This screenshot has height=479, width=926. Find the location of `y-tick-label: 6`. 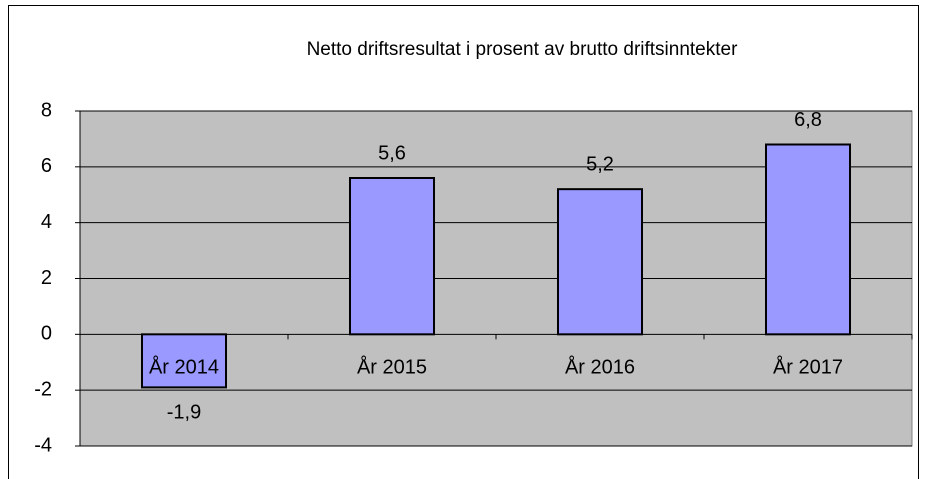

y-tick-label: 6 is located at coordinates (46, 166).